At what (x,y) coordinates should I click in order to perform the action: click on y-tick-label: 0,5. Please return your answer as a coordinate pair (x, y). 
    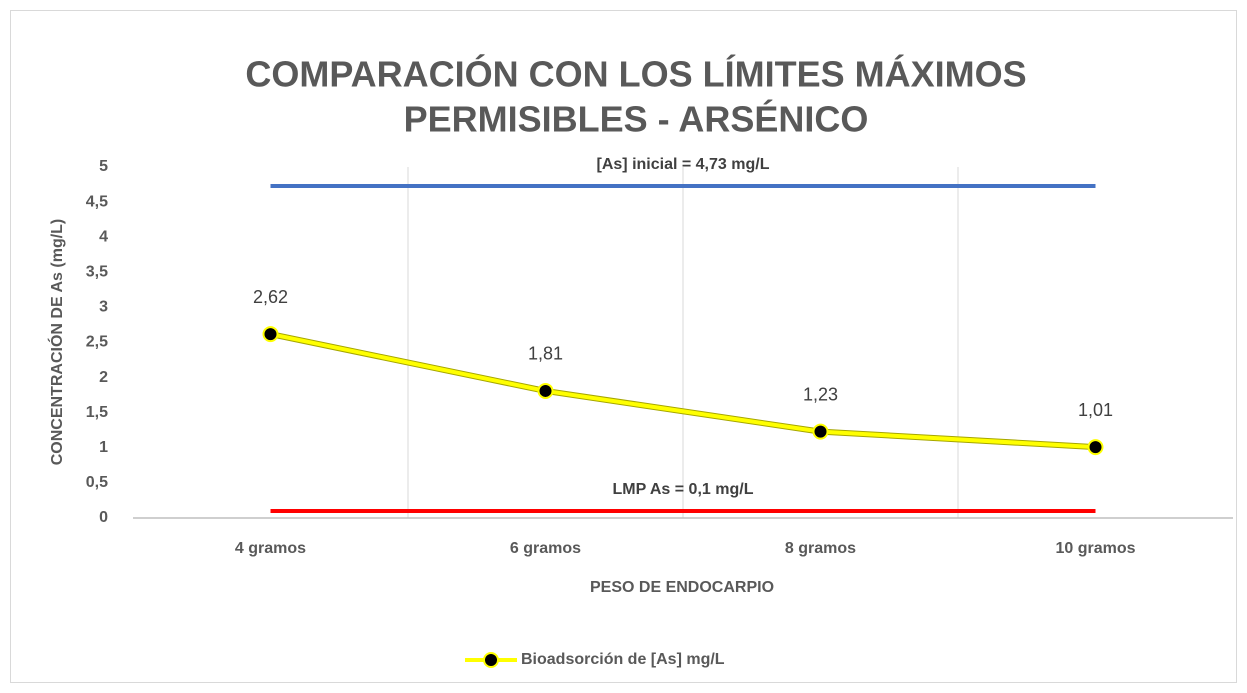
    Looking at the image, I should click on (97, 482).